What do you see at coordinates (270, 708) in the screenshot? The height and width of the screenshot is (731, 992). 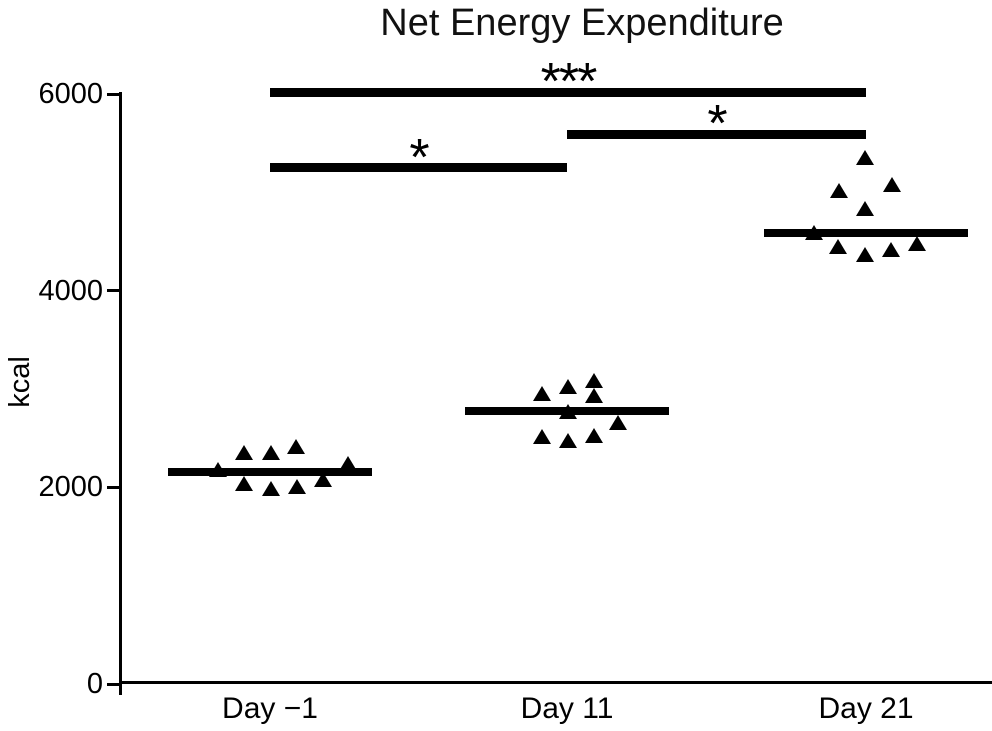 I see `x-category-label: Day −1` at bounding box center [270, 708].